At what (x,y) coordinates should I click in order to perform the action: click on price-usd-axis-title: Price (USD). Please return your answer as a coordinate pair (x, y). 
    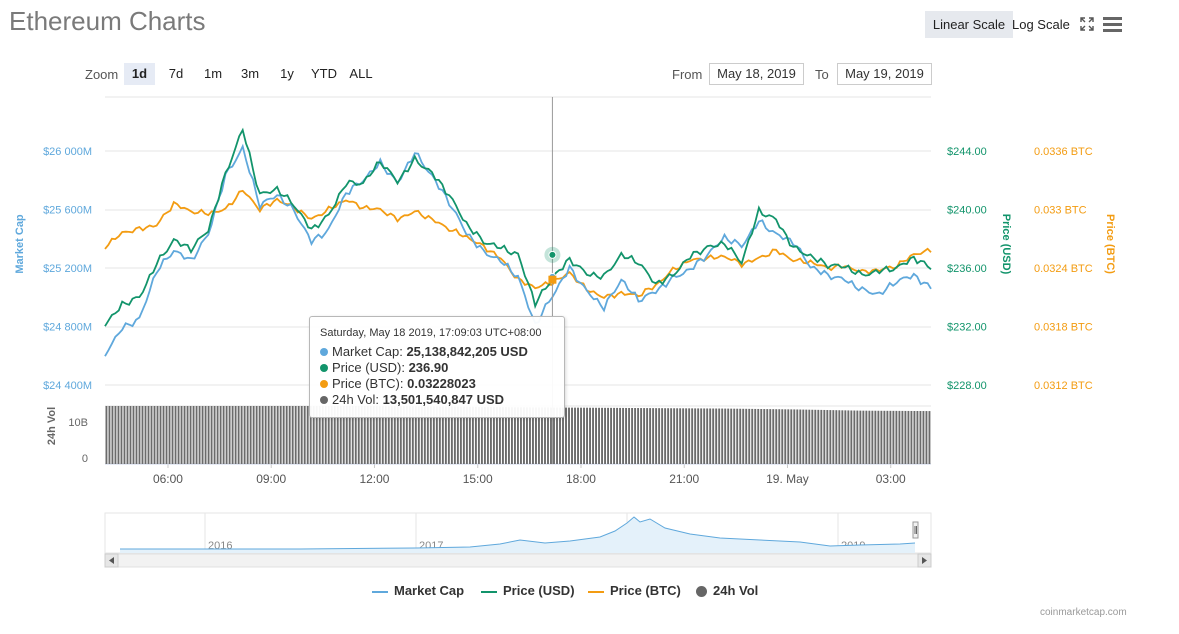
    Looking at the image, I should click on (1006, 244).